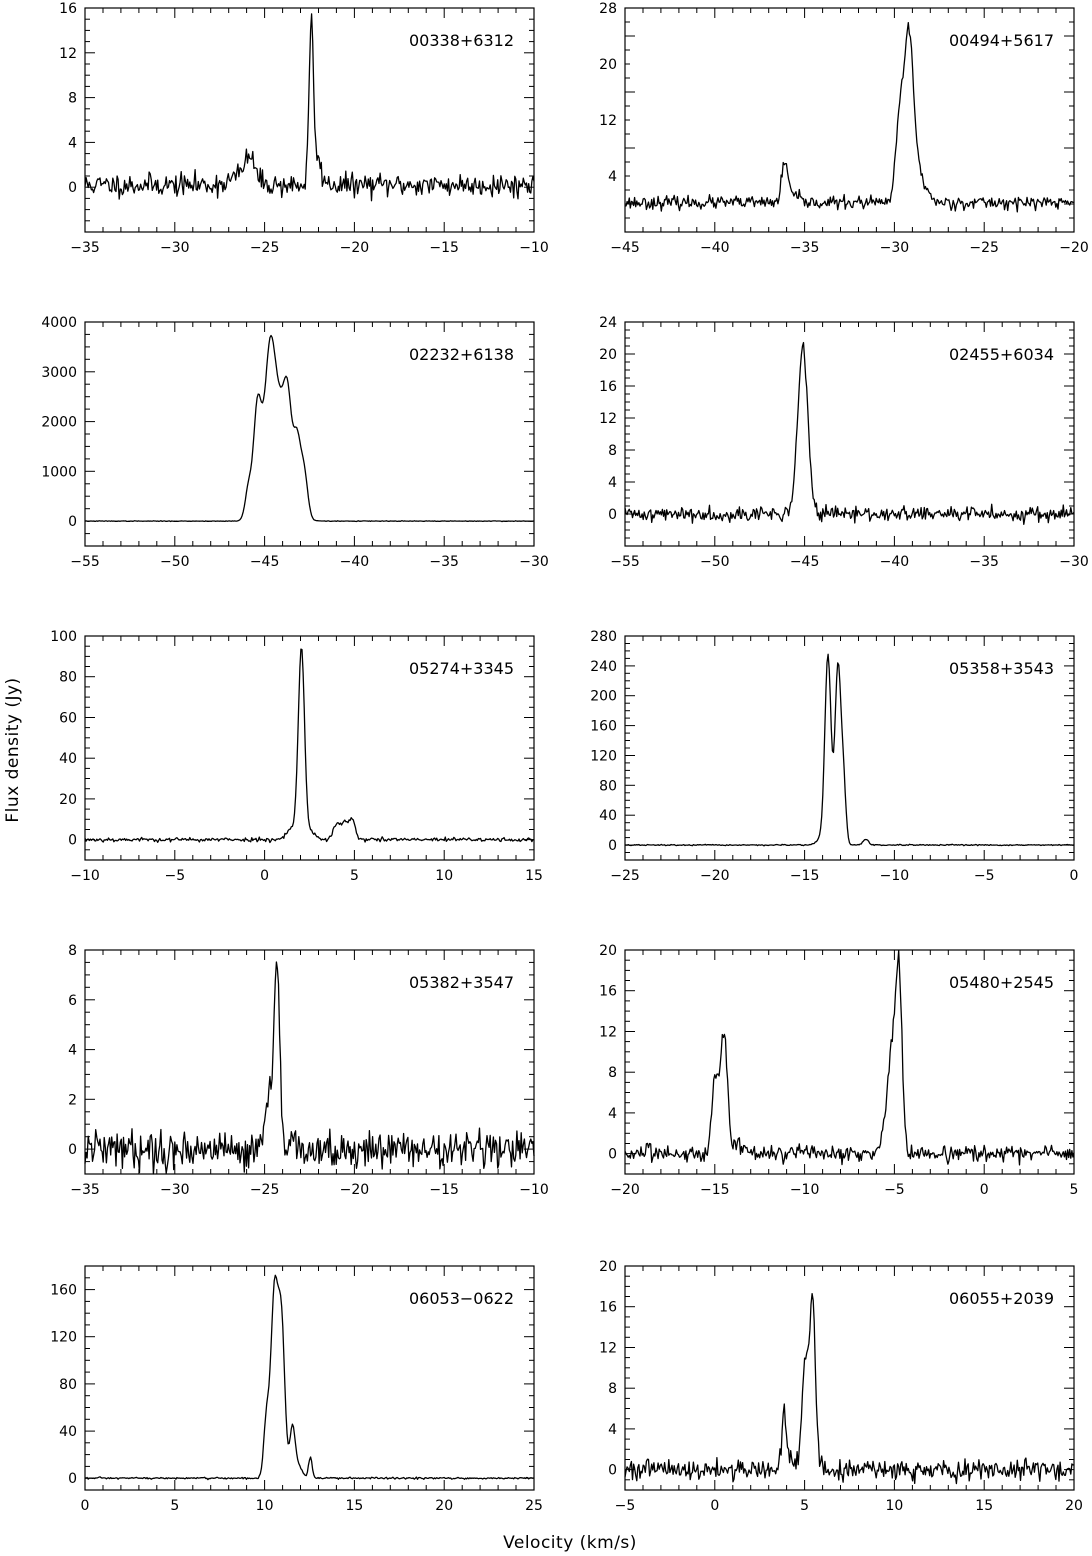  What do you see at coordinates (608, 323) in the screenshot?
I see `y-tick-label: 24` at bounding box center [608, 323].